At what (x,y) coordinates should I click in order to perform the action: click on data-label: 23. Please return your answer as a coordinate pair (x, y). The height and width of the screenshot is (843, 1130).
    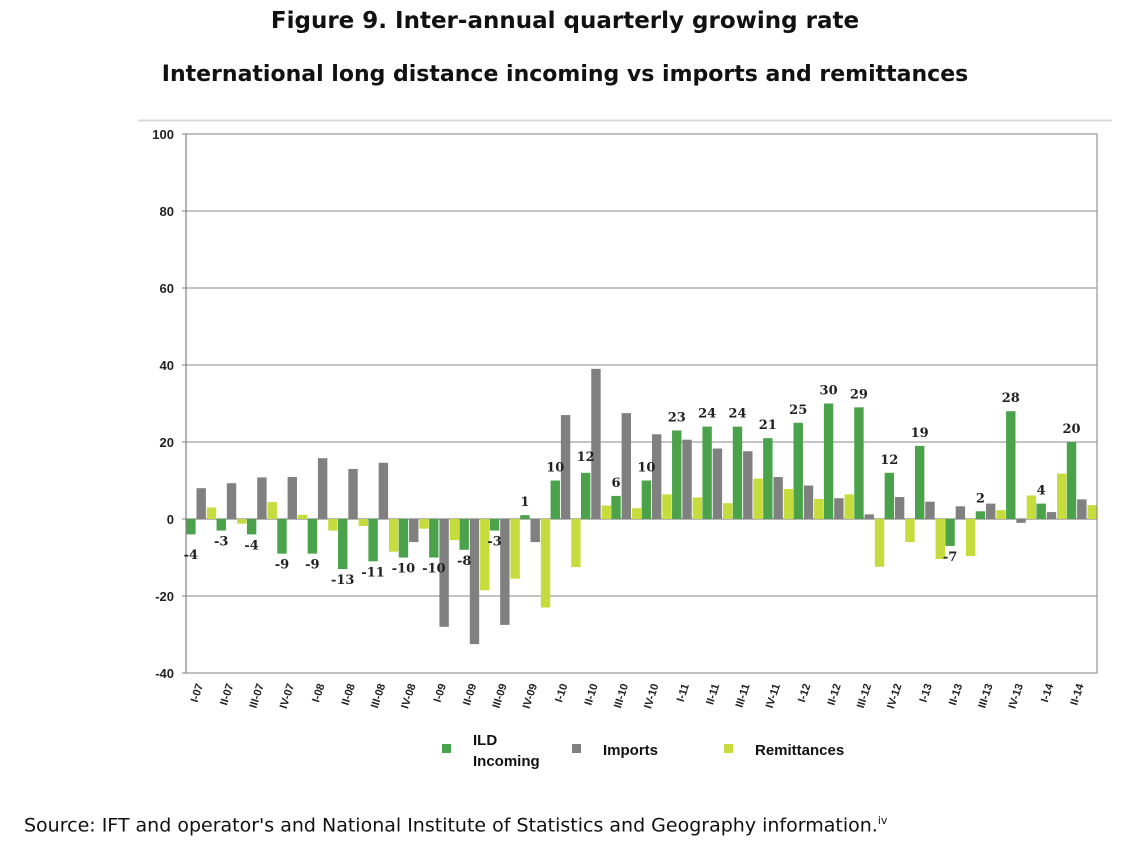
    Looking at the image, I should click on (677, 417).